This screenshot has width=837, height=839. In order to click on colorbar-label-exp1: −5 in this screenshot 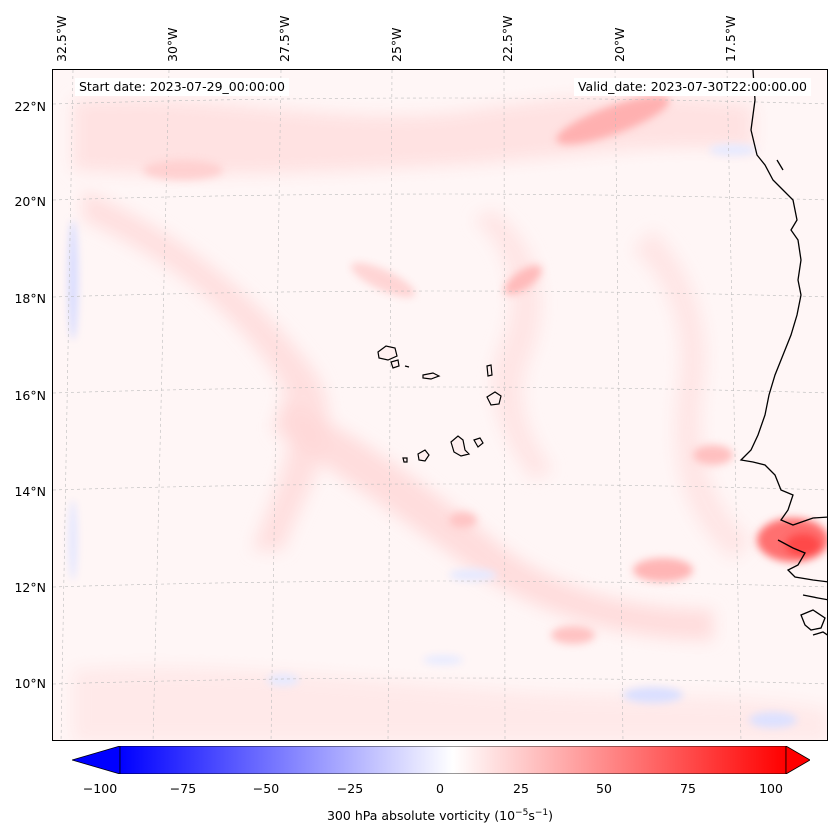, I will do `click(522, 813)`.